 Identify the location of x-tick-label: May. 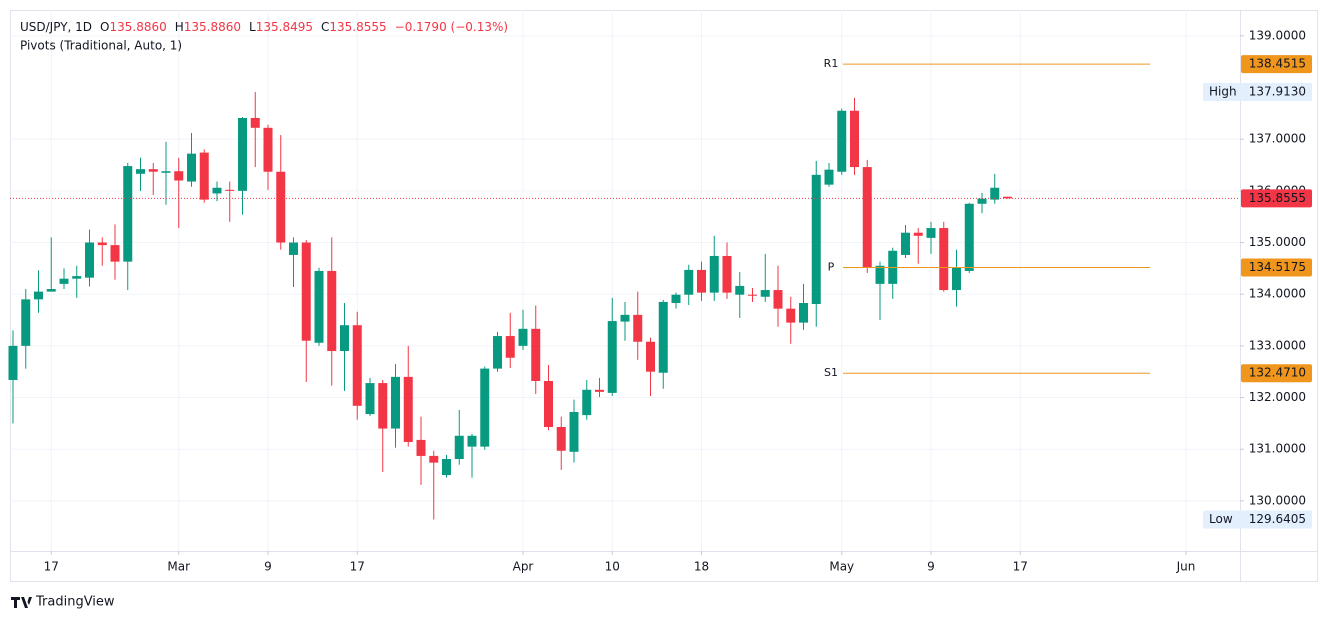
(841, 567).